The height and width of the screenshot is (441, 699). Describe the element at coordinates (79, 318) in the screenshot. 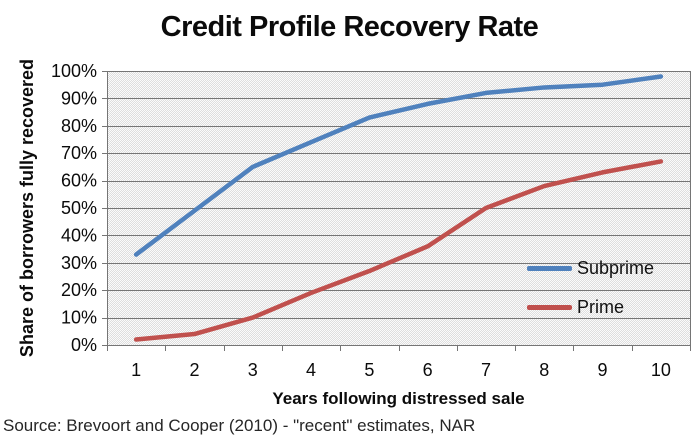

I see `y-tick-label: 10%` at that location.